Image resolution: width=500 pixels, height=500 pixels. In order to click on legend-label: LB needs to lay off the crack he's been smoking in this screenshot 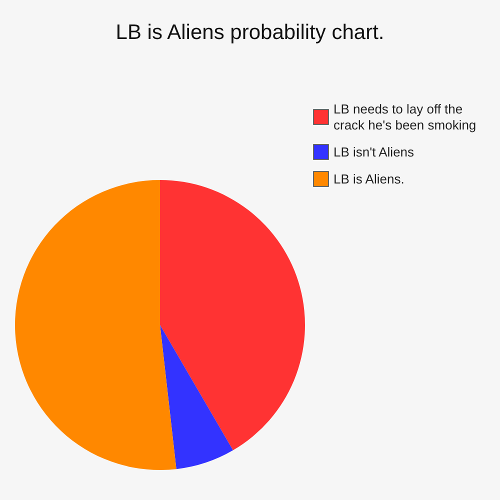, I will do `click(405, 117)`.